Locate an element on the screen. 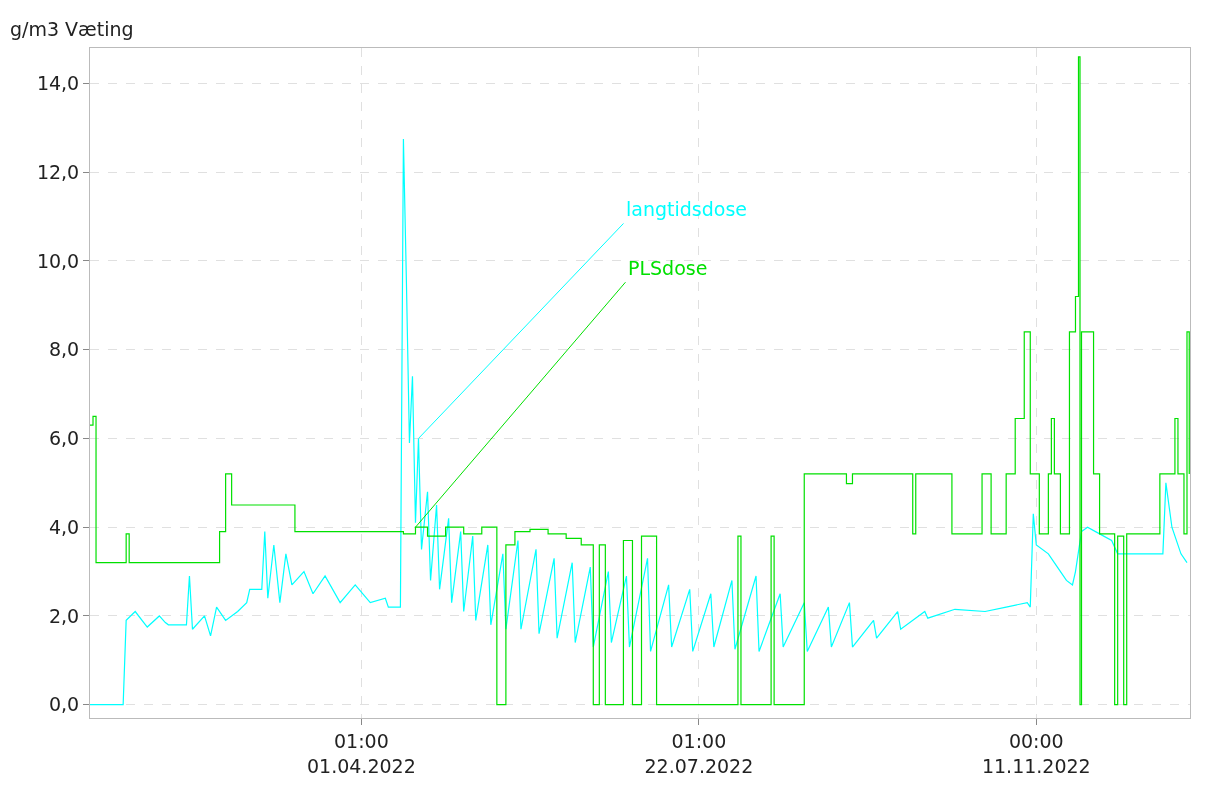 This screenshot has height=794, width=1206. y-tick-label: 14,0 is located at coordinates (58, 83).